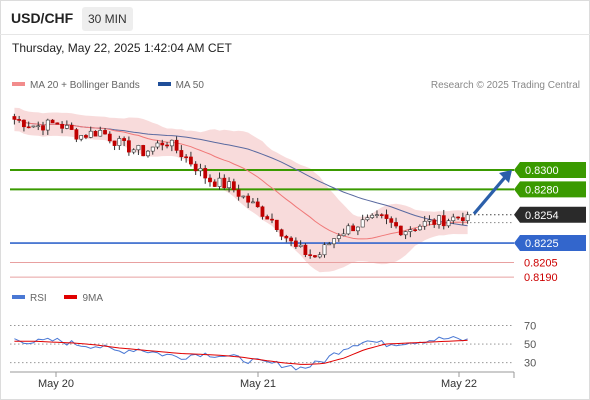 The image size is (590, 400). What do you see at coordinates (550, 243) in the screenshot?
I see `price-tag-0.8225` at bounding box center [550, 243].